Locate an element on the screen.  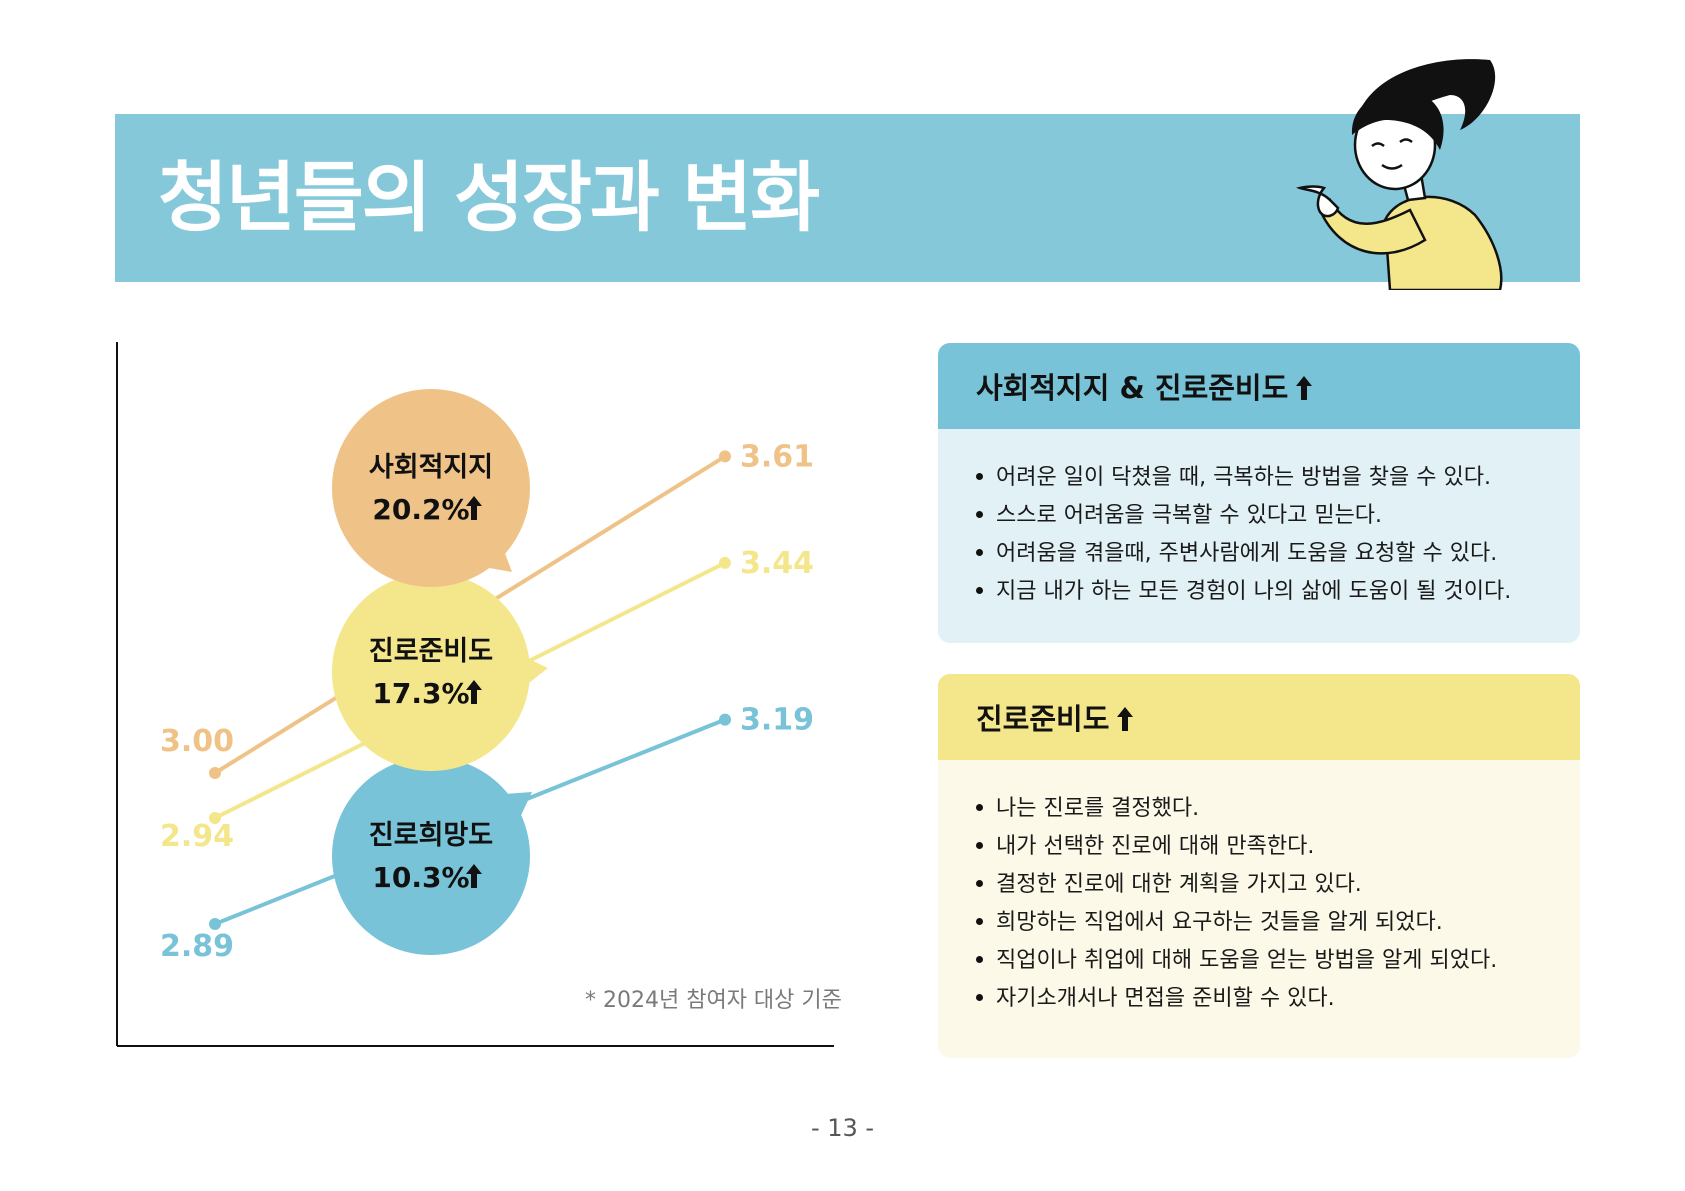
end-value-label: 3.19 is located at coordinates (777, 720).